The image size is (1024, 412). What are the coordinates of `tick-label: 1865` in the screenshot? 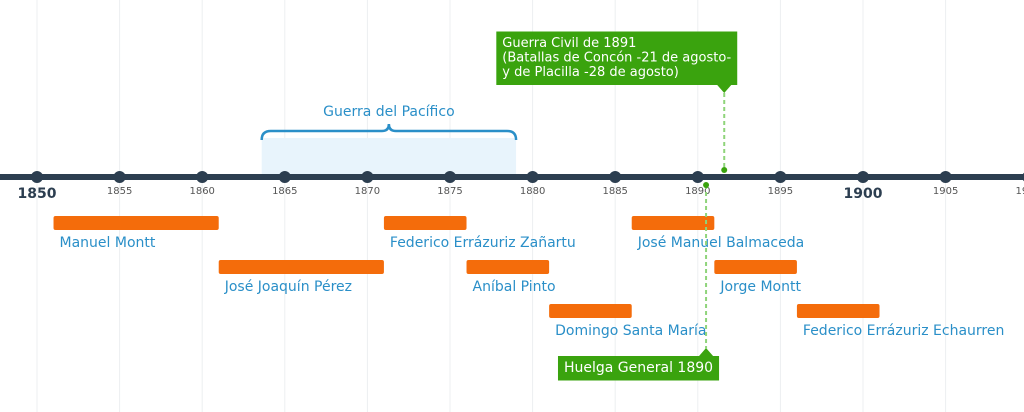 It's located at (284, 191).